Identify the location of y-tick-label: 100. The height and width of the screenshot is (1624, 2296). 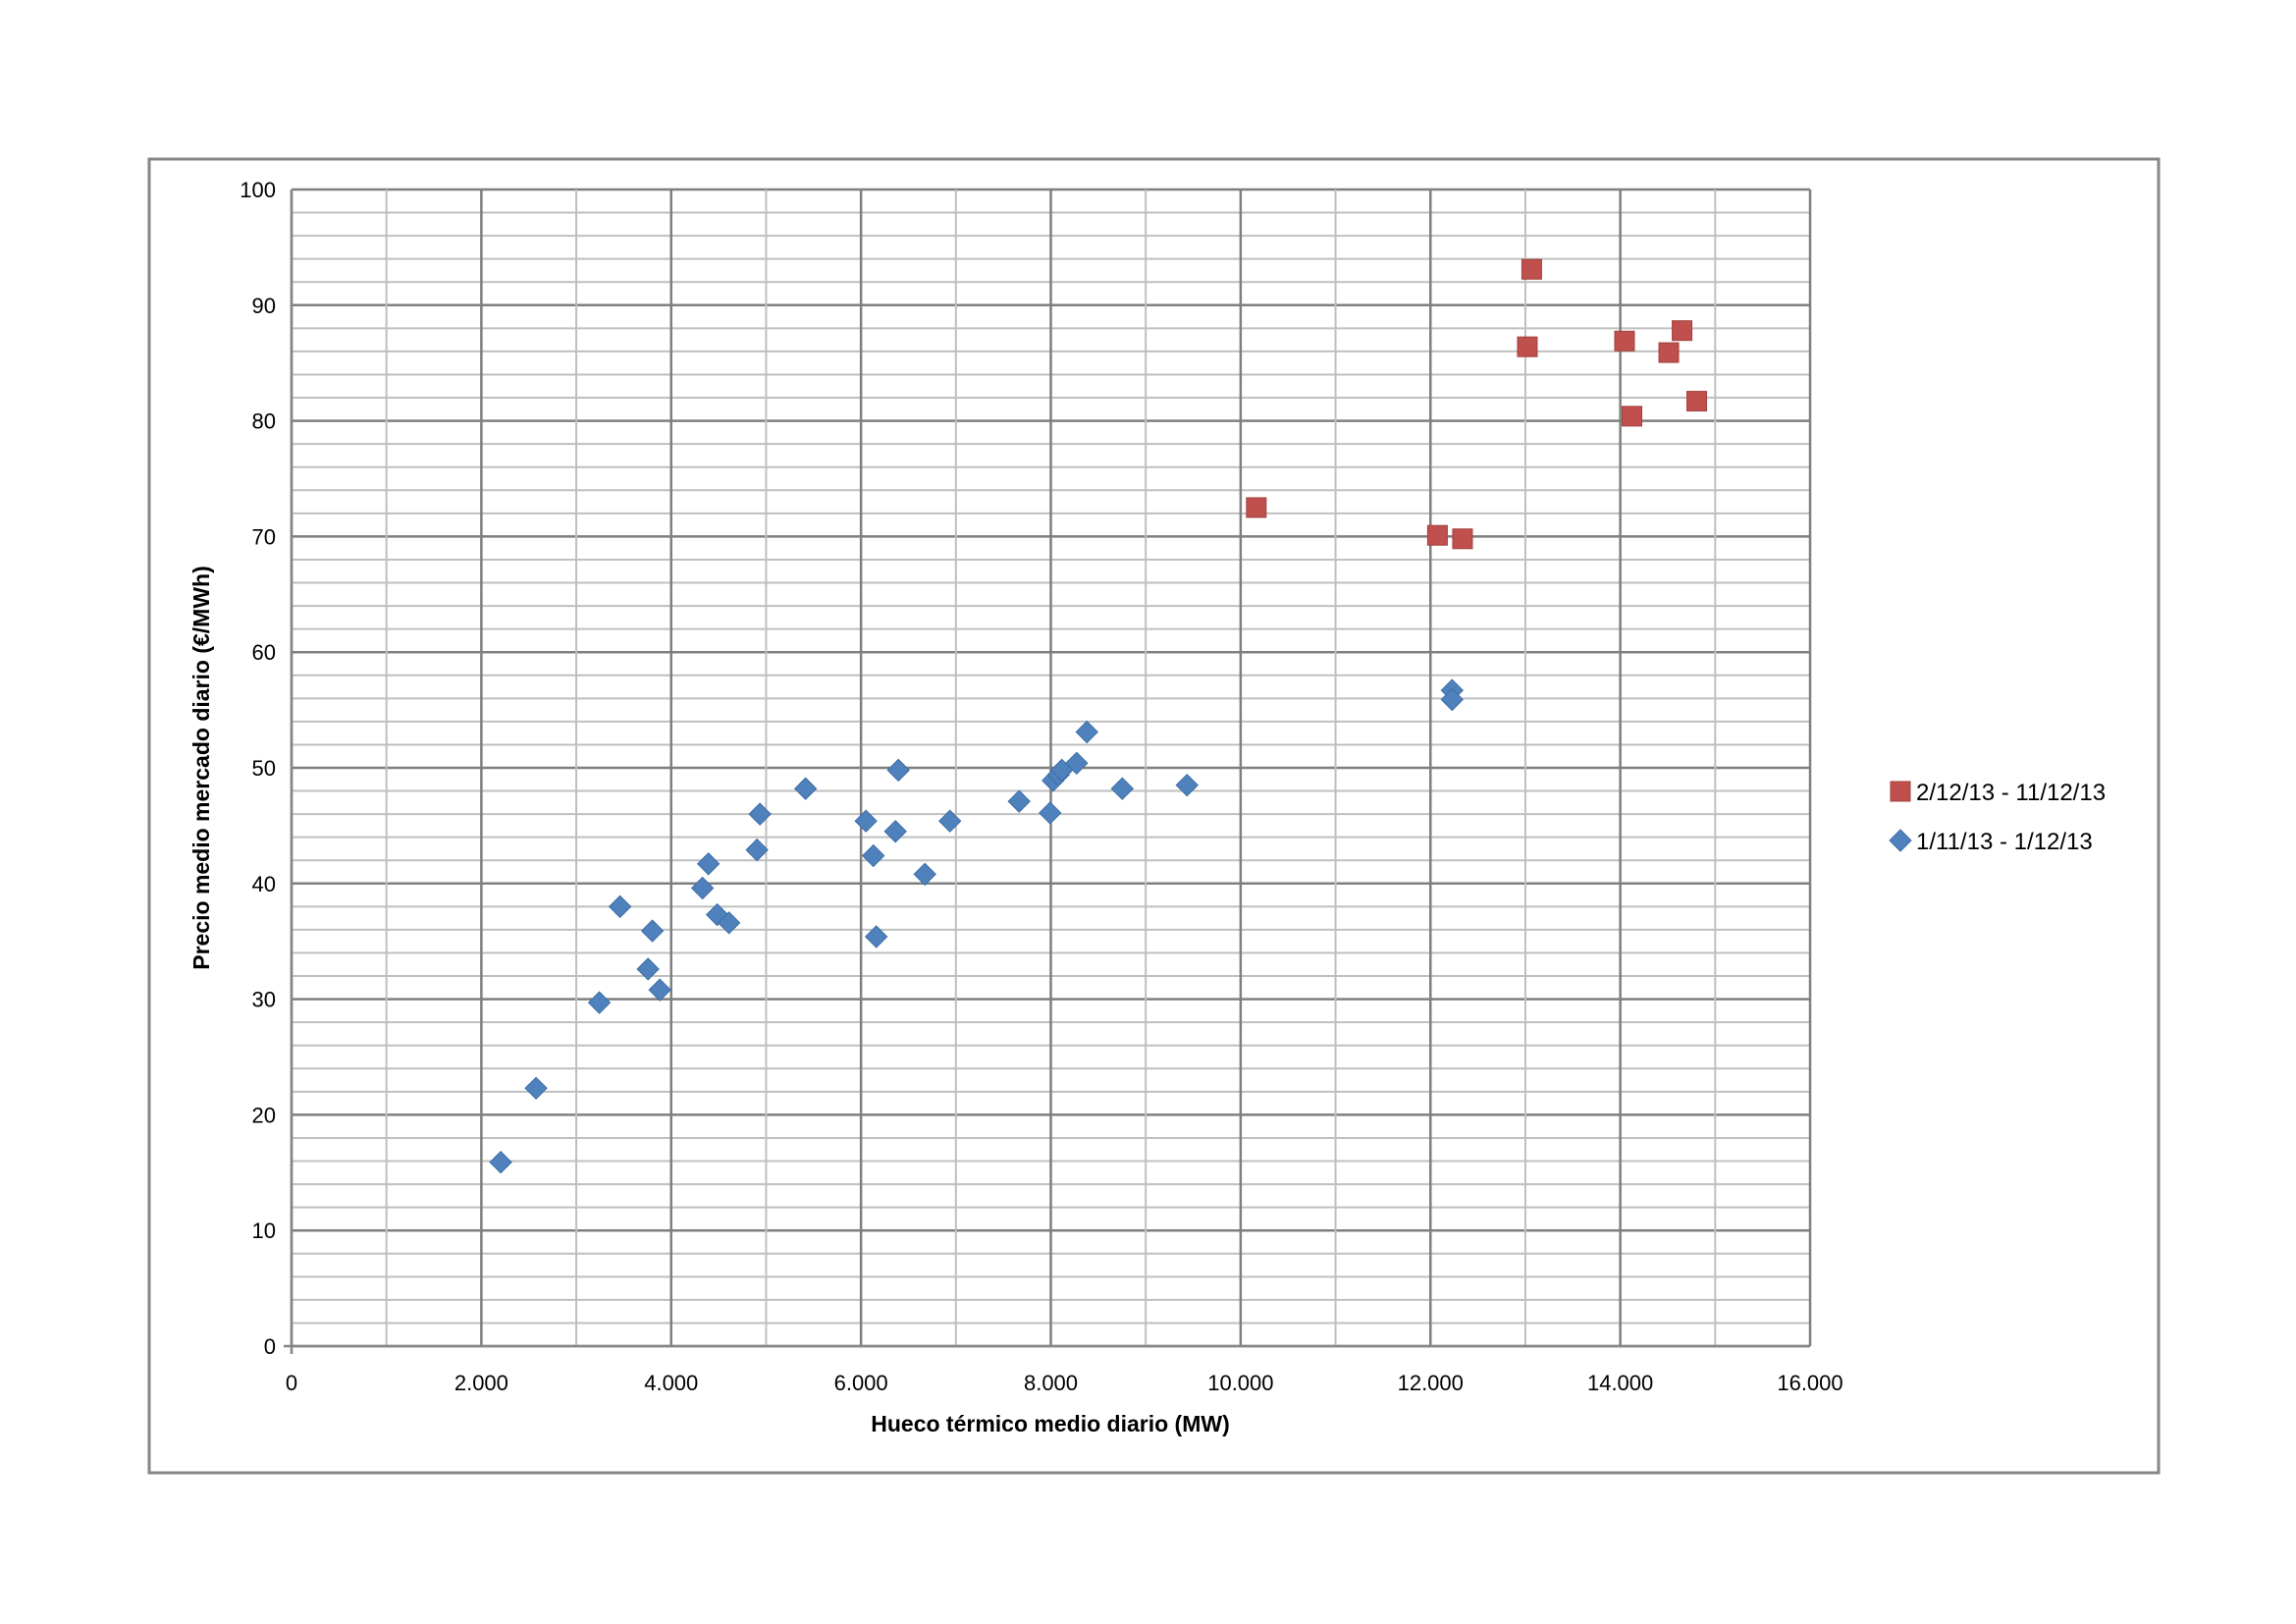
(258, 190).